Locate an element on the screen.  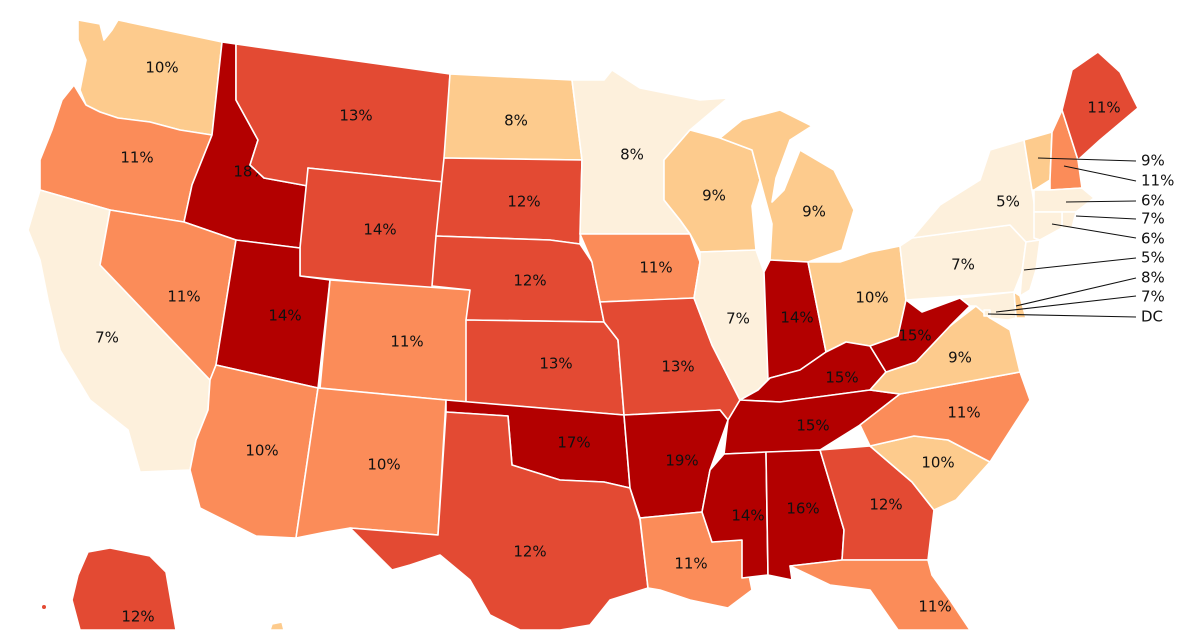
state-north-carolina: 11% is located at coordinates (945, 417).